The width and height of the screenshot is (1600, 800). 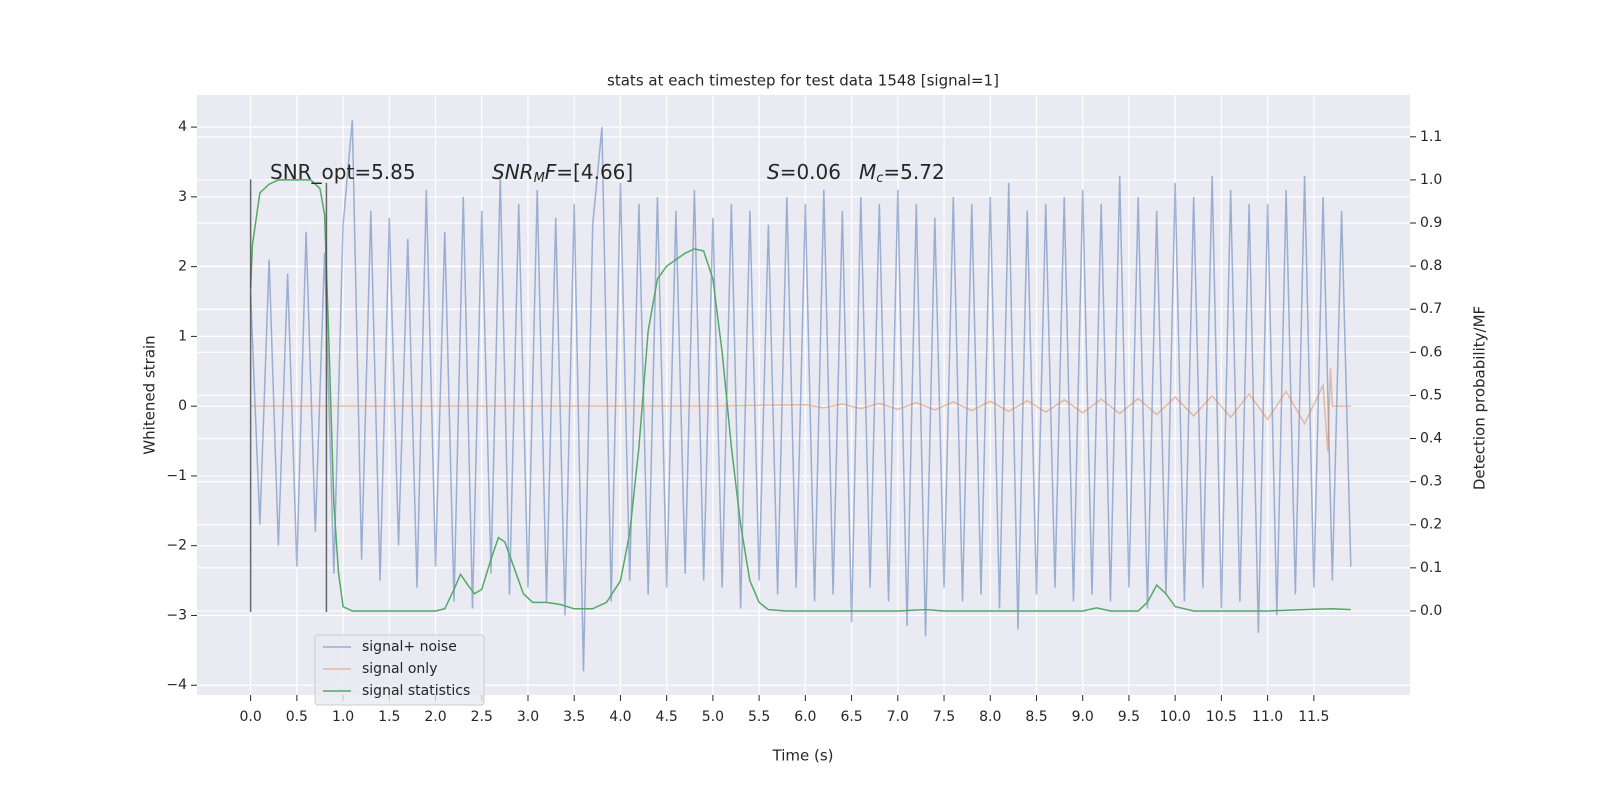 I want to click on y-tick-label: −1, so click(x=176, y=476).